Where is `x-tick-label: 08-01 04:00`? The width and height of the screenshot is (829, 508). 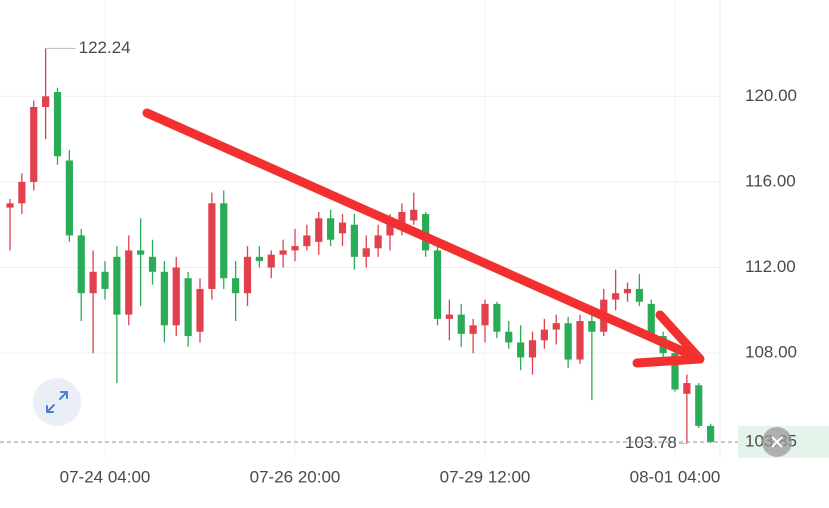 x-tick-label: 08-01 04:00 is located at coordinates (675, 476).